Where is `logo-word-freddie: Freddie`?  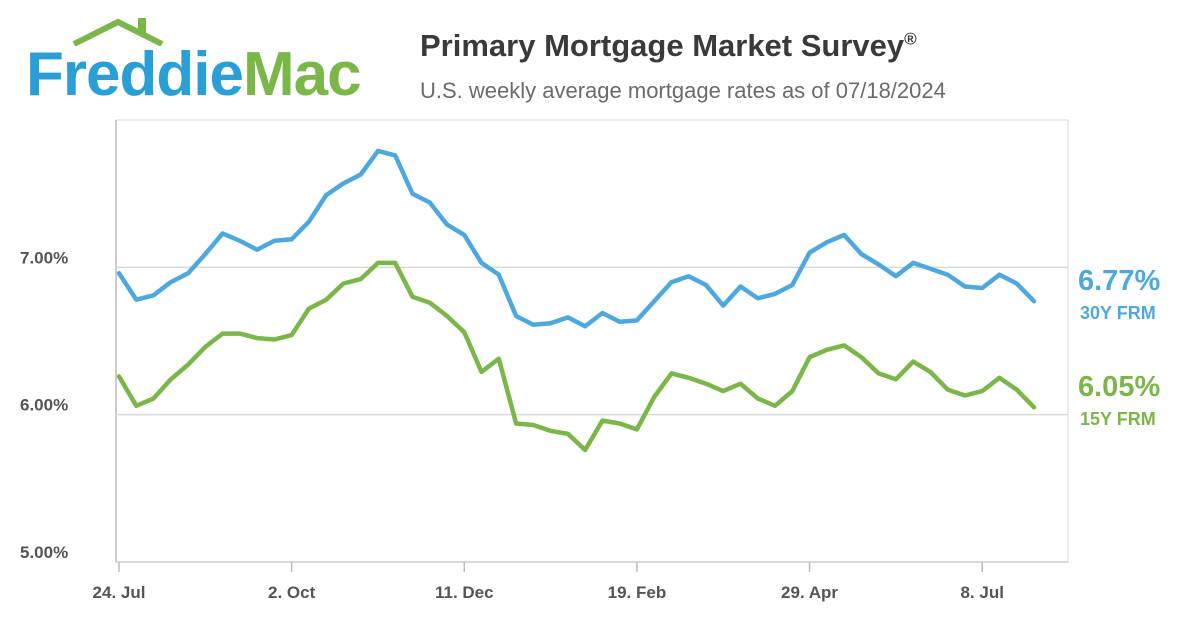
logo-word-freddie: Freddie is located at coordinates (135, 74).